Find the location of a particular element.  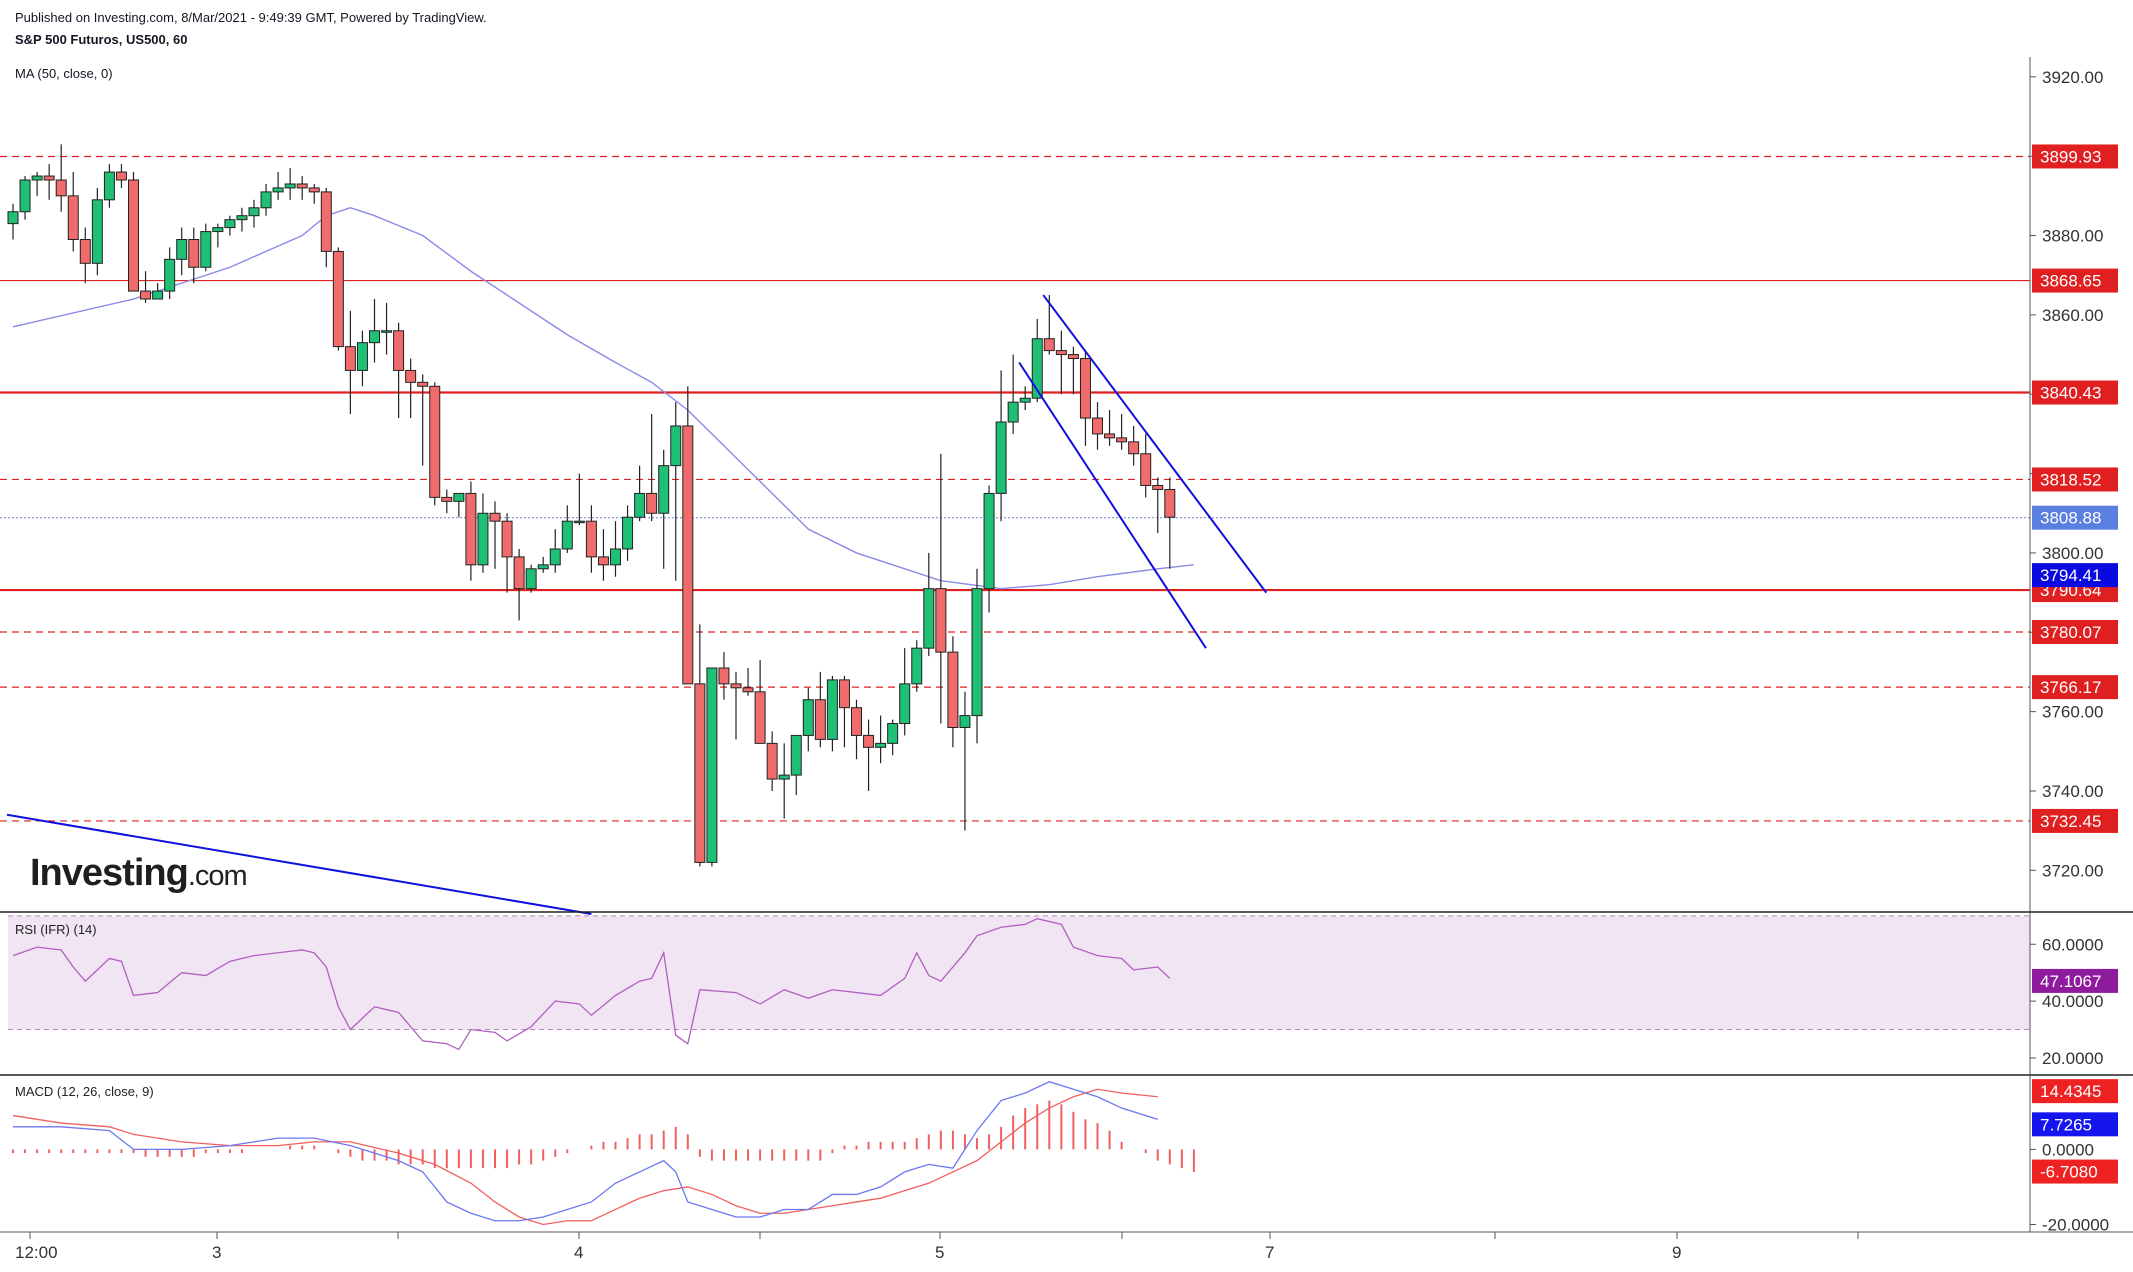

level-tag: 3732.45 is located at coordinates (2070, 821).